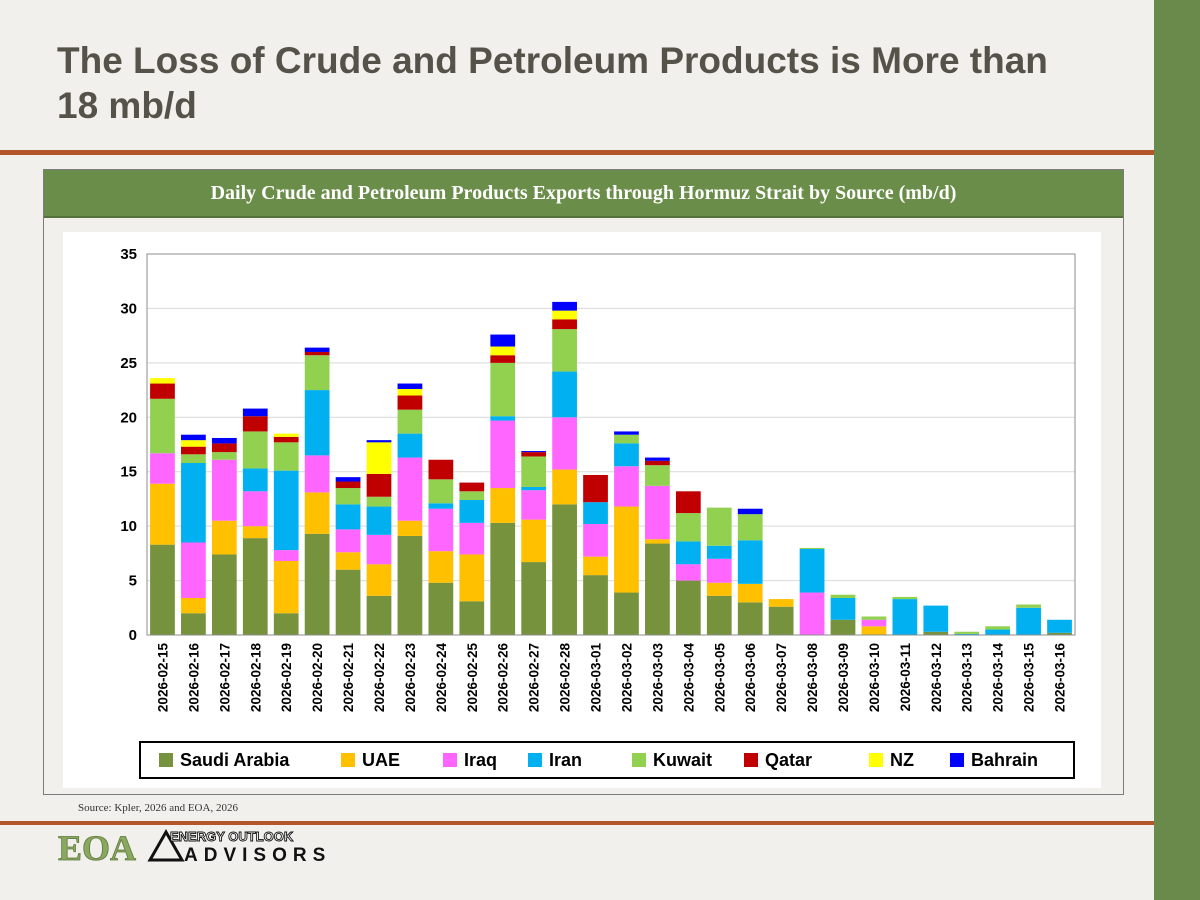  What do you see at coordinates (1029, 678) in the screenshot?
I see `x-tick-label: 2026-03-15` at bounding box center [1029, 678].